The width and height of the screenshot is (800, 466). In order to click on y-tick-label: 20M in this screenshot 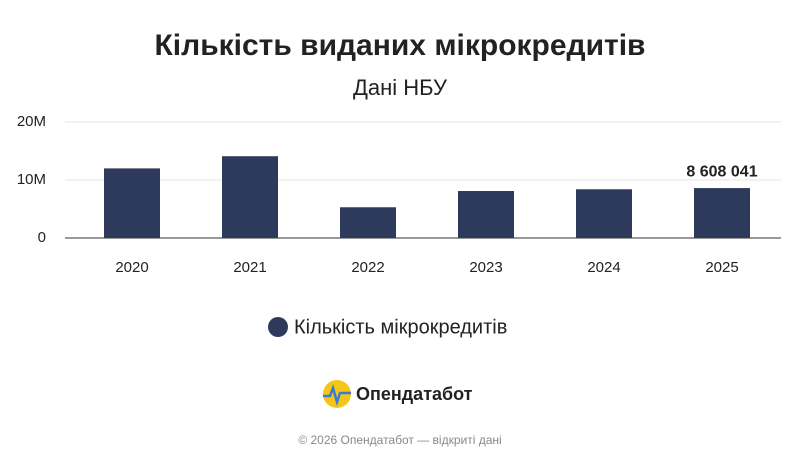, I will do `click(31, 121)`.